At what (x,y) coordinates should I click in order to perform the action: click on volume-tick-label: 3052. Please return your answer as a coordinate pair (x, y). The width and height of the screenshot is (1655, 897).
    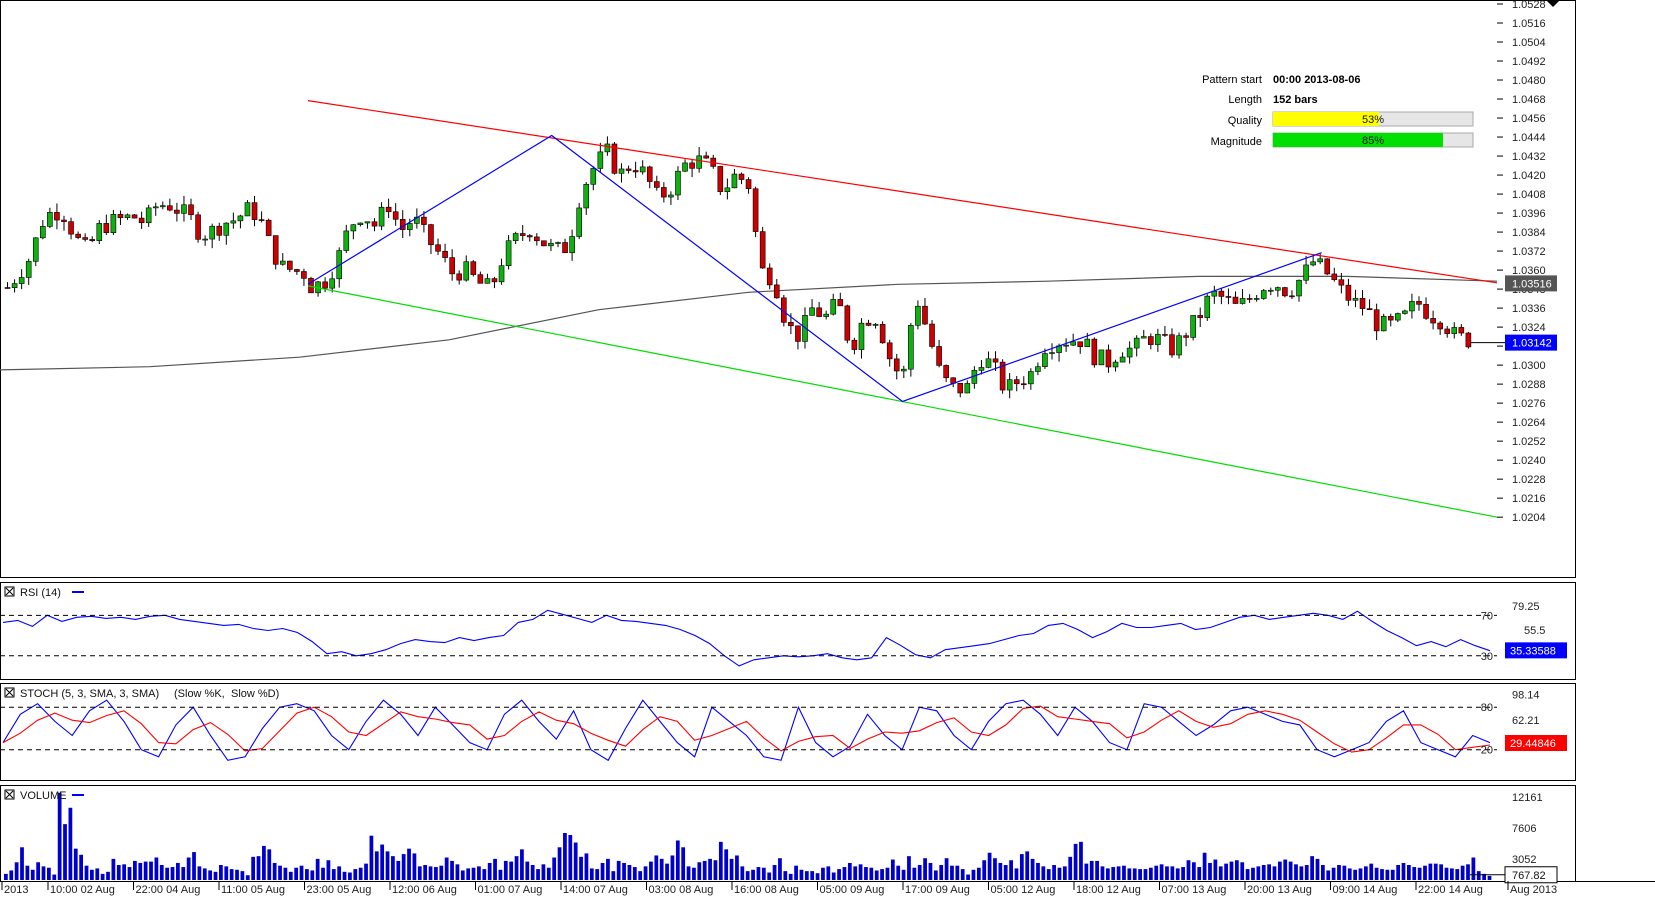
    Looking at the image, I should click on (1524, 860).